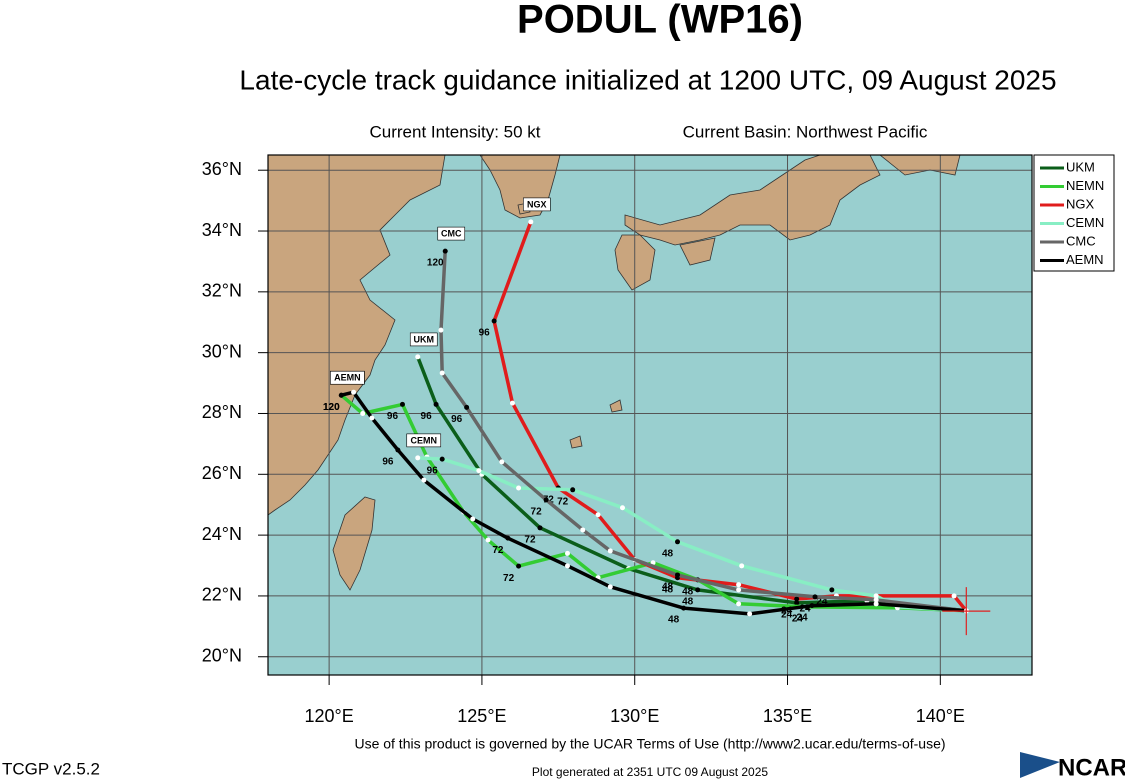 Image resolution: width=1125 pixels, height=780 pixels. I want to click on x-tick-label: 135°E, so click(787, 716).